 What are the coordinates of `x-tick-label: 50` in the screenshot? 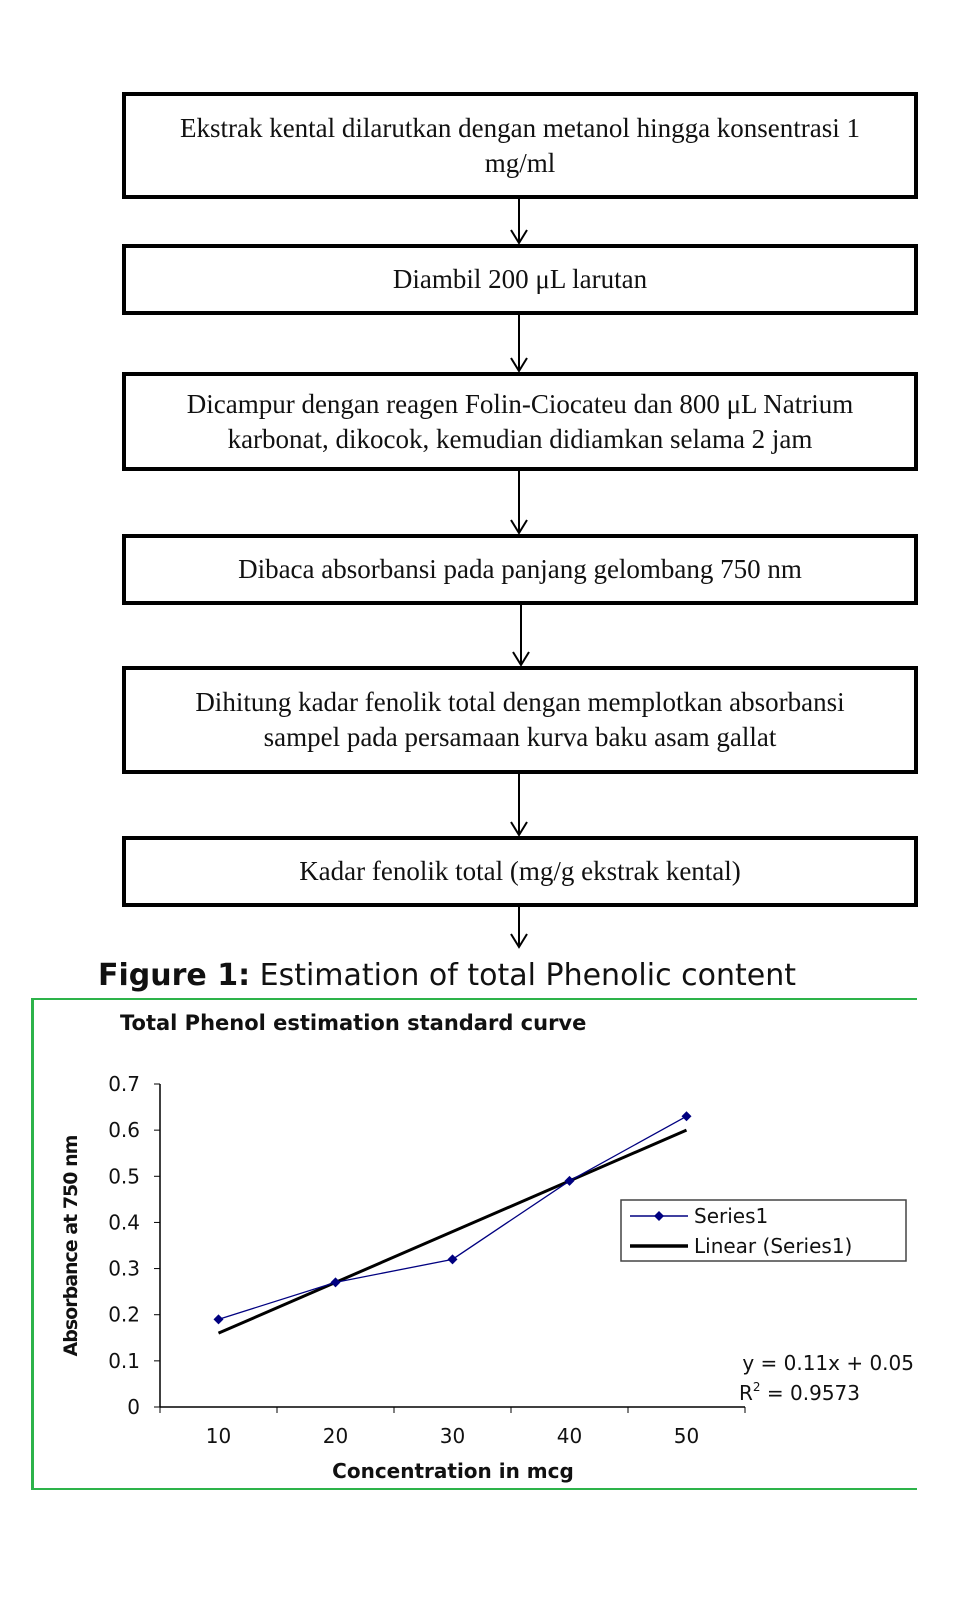 It's located at (686, 1436).